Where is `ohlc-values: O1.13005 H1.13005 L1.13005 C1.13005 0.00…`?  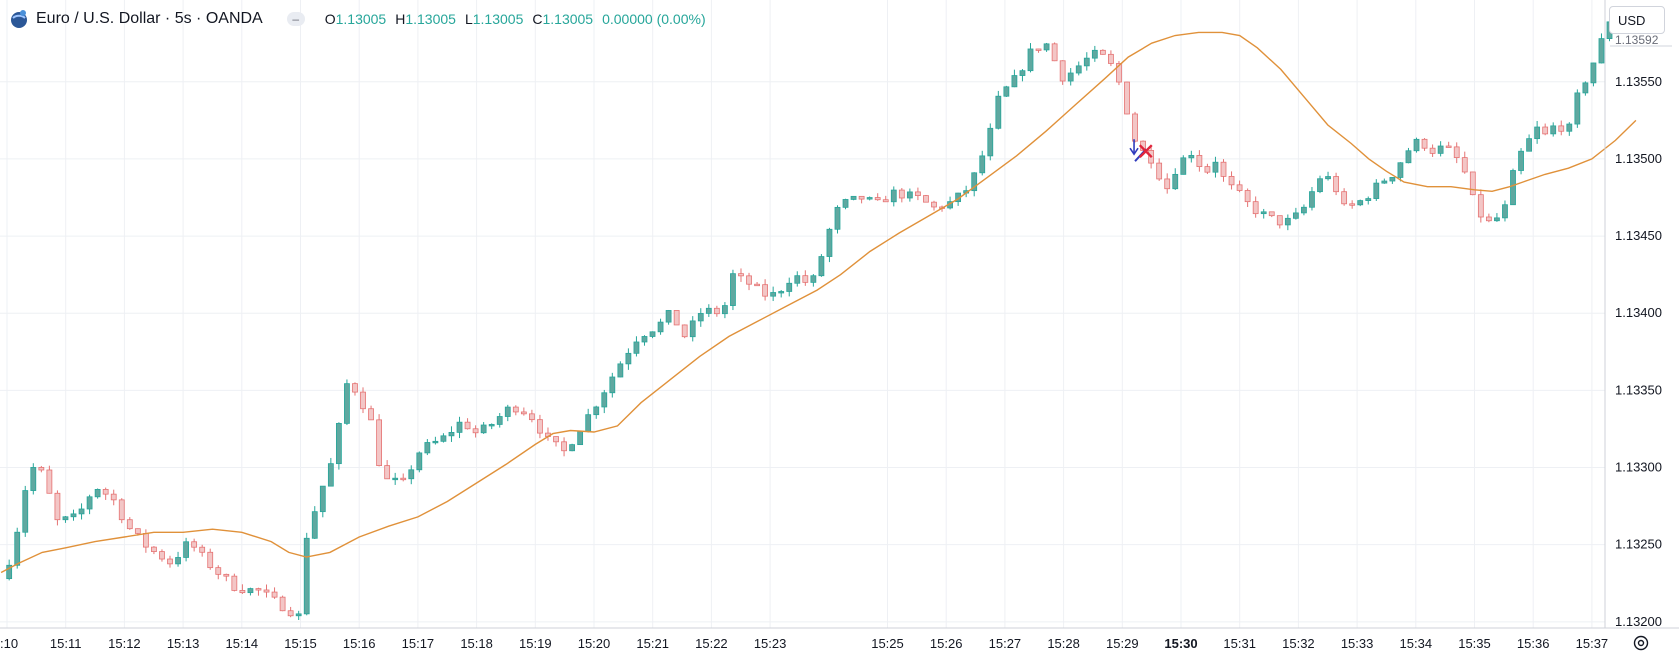
ohlc-values: O1.13005 H1.13005 L1.13005 C1.13005 0.00… is located at coordinates (515, 19).